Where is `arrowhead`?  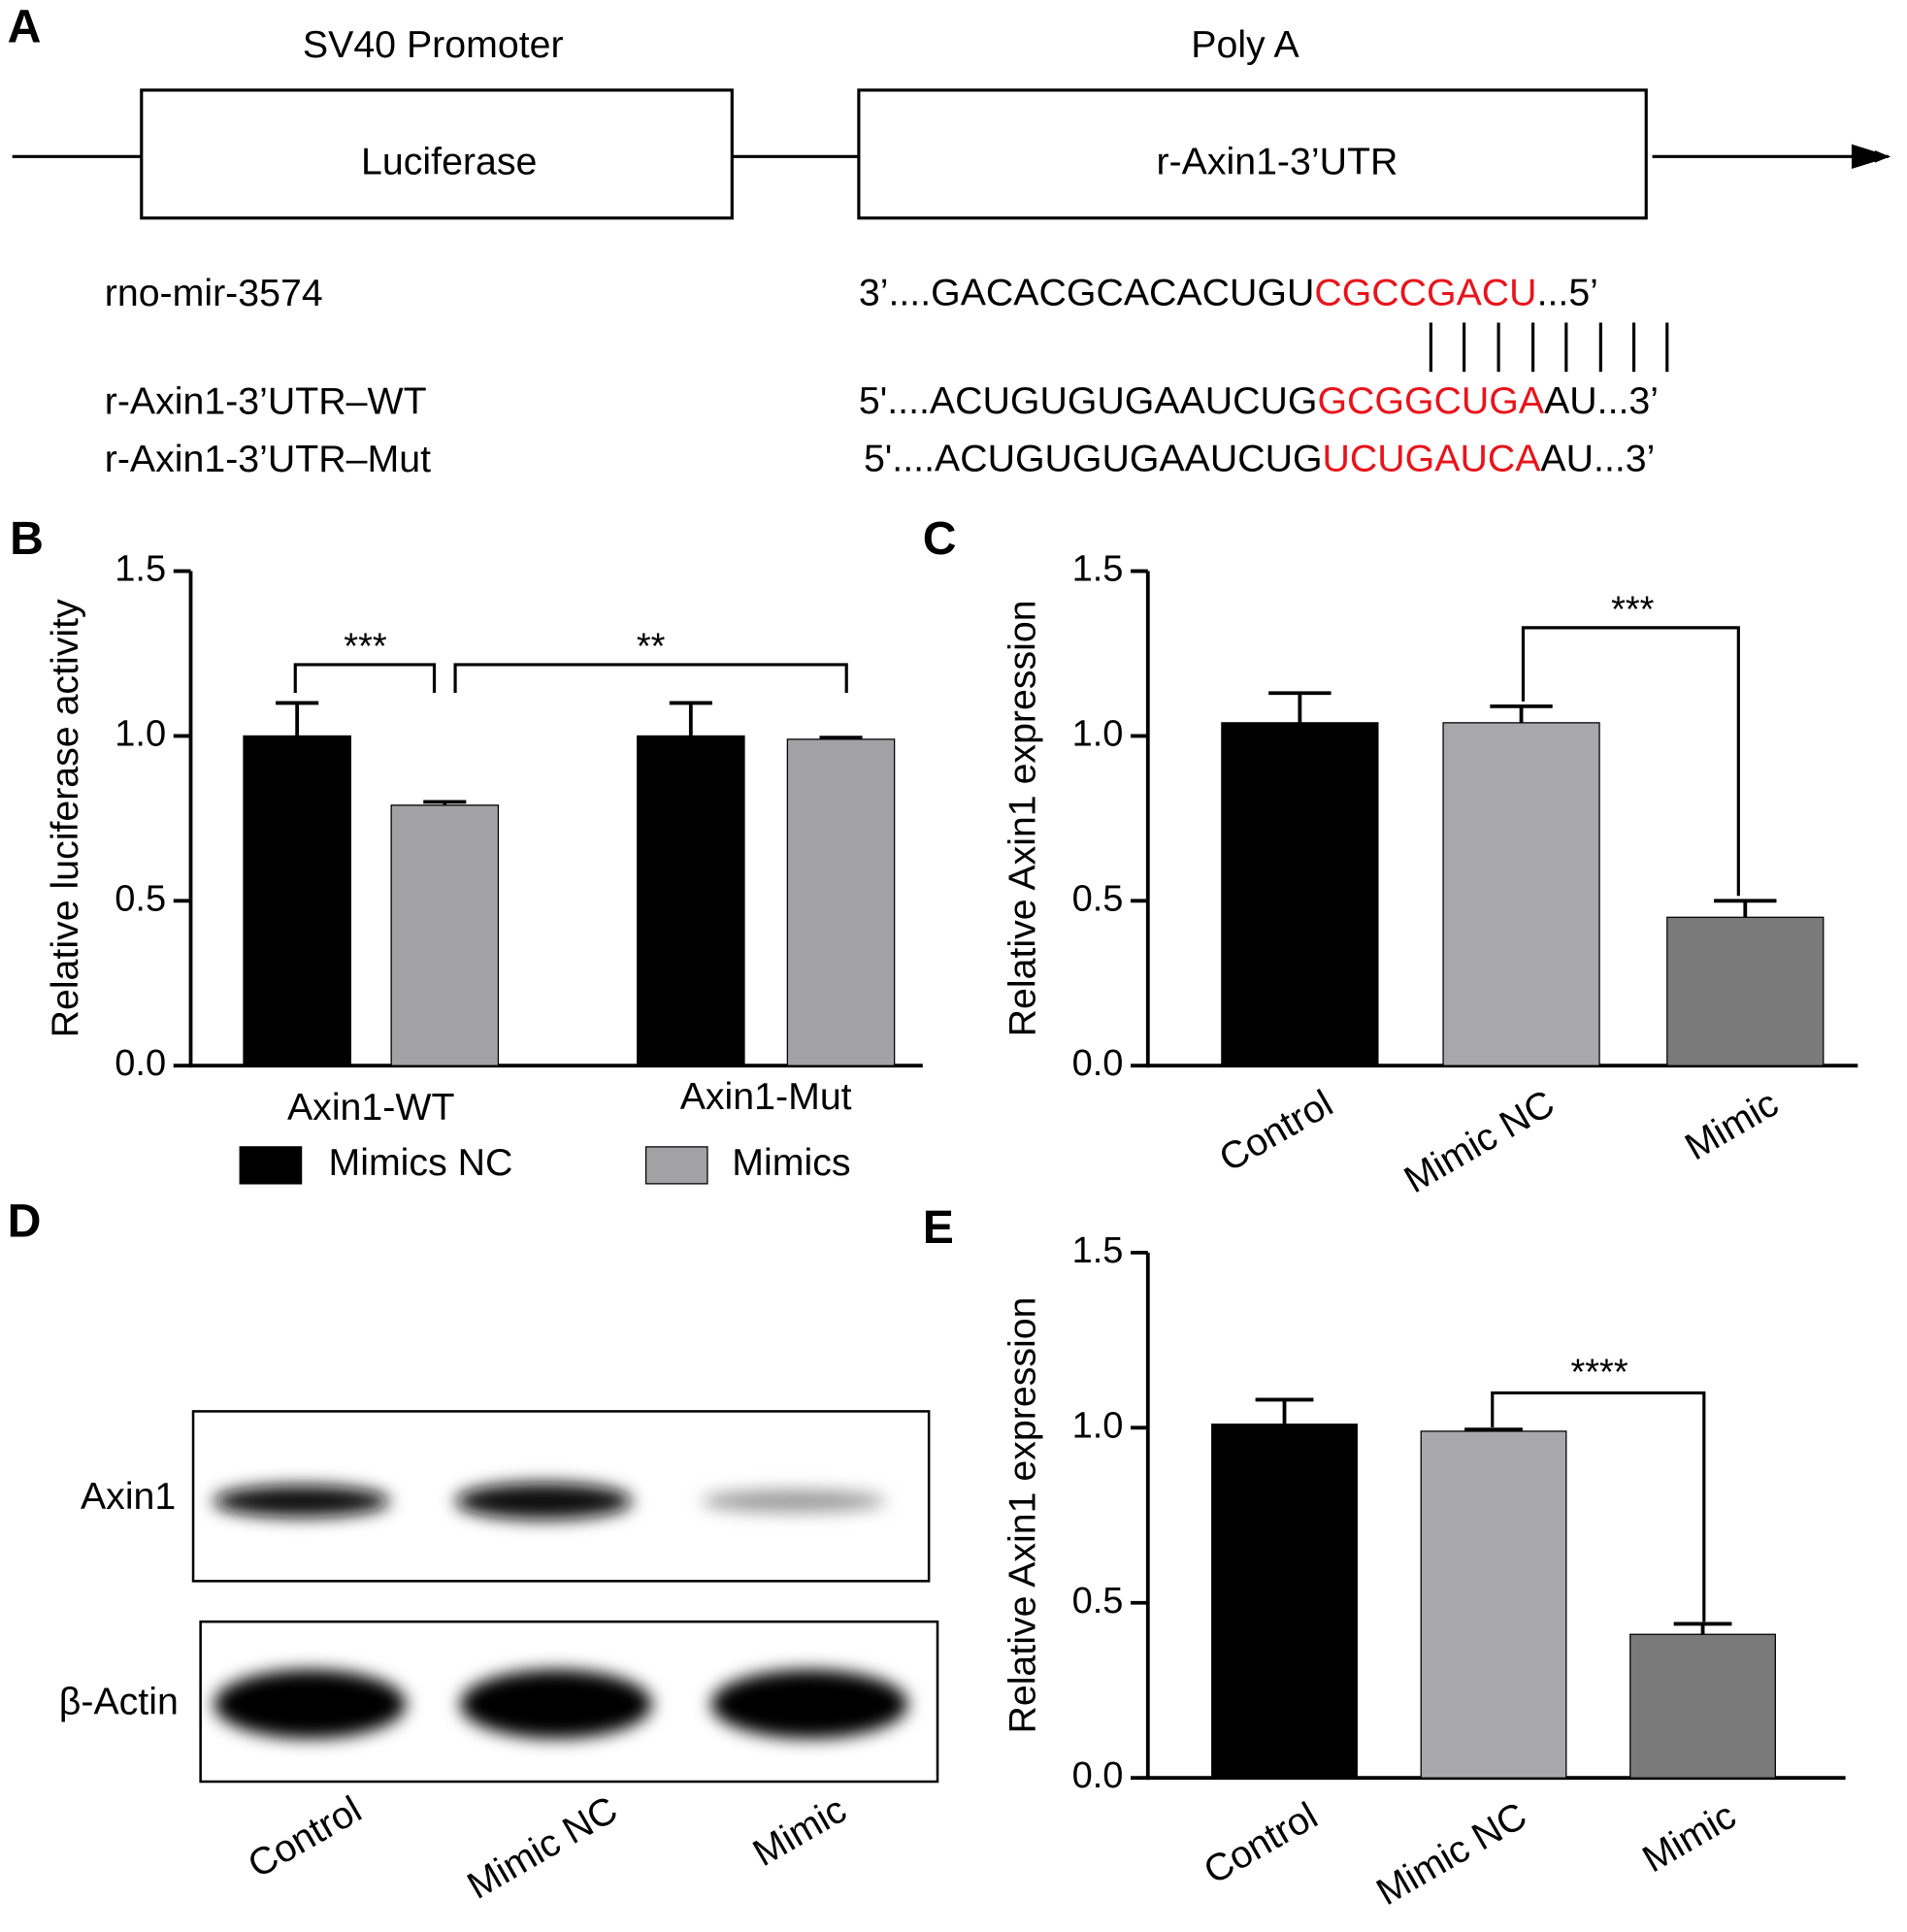
arrowhead is located at coordinates (1871, 157).